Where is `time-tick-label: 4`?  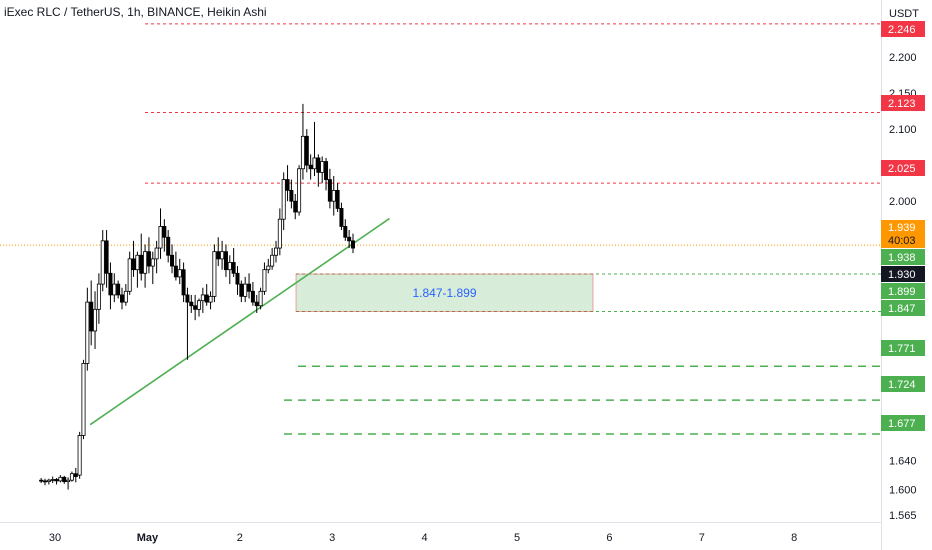 time-tick-label: 4 is located at coordinates (425, 538).